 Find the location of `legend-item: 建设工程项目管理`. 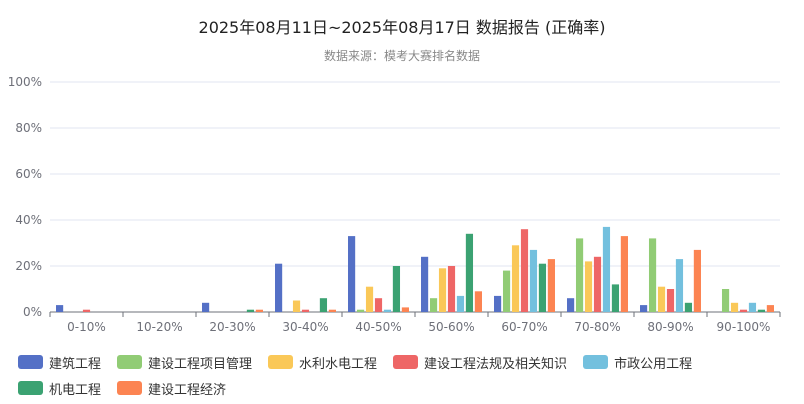

legend-item: 建设工程项目管理 is located at coordinates (184, 362).